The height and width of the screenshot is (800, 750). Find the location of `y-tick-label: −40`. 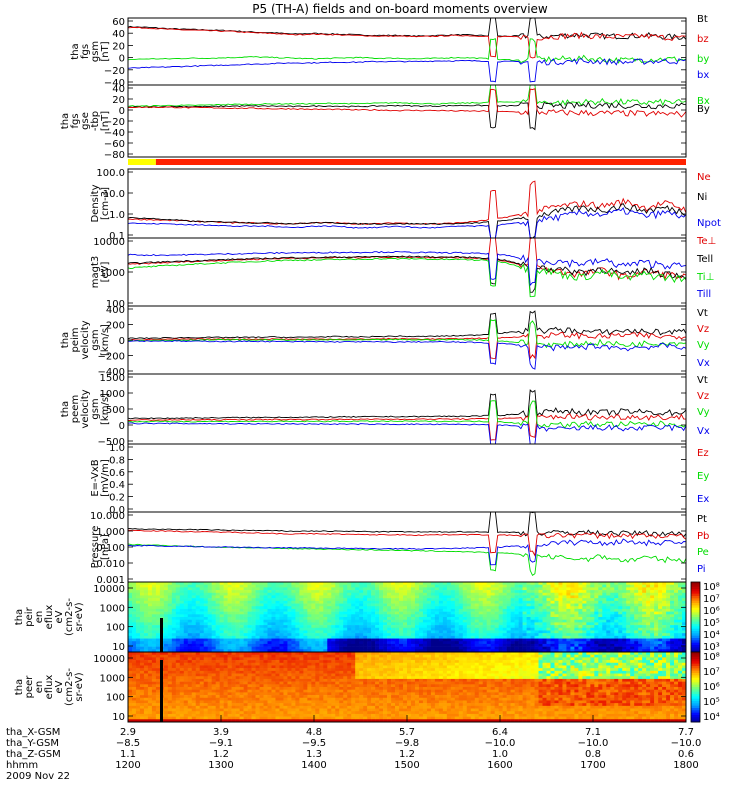

y-tick-label: −40 is located at coordinates (114, 83).